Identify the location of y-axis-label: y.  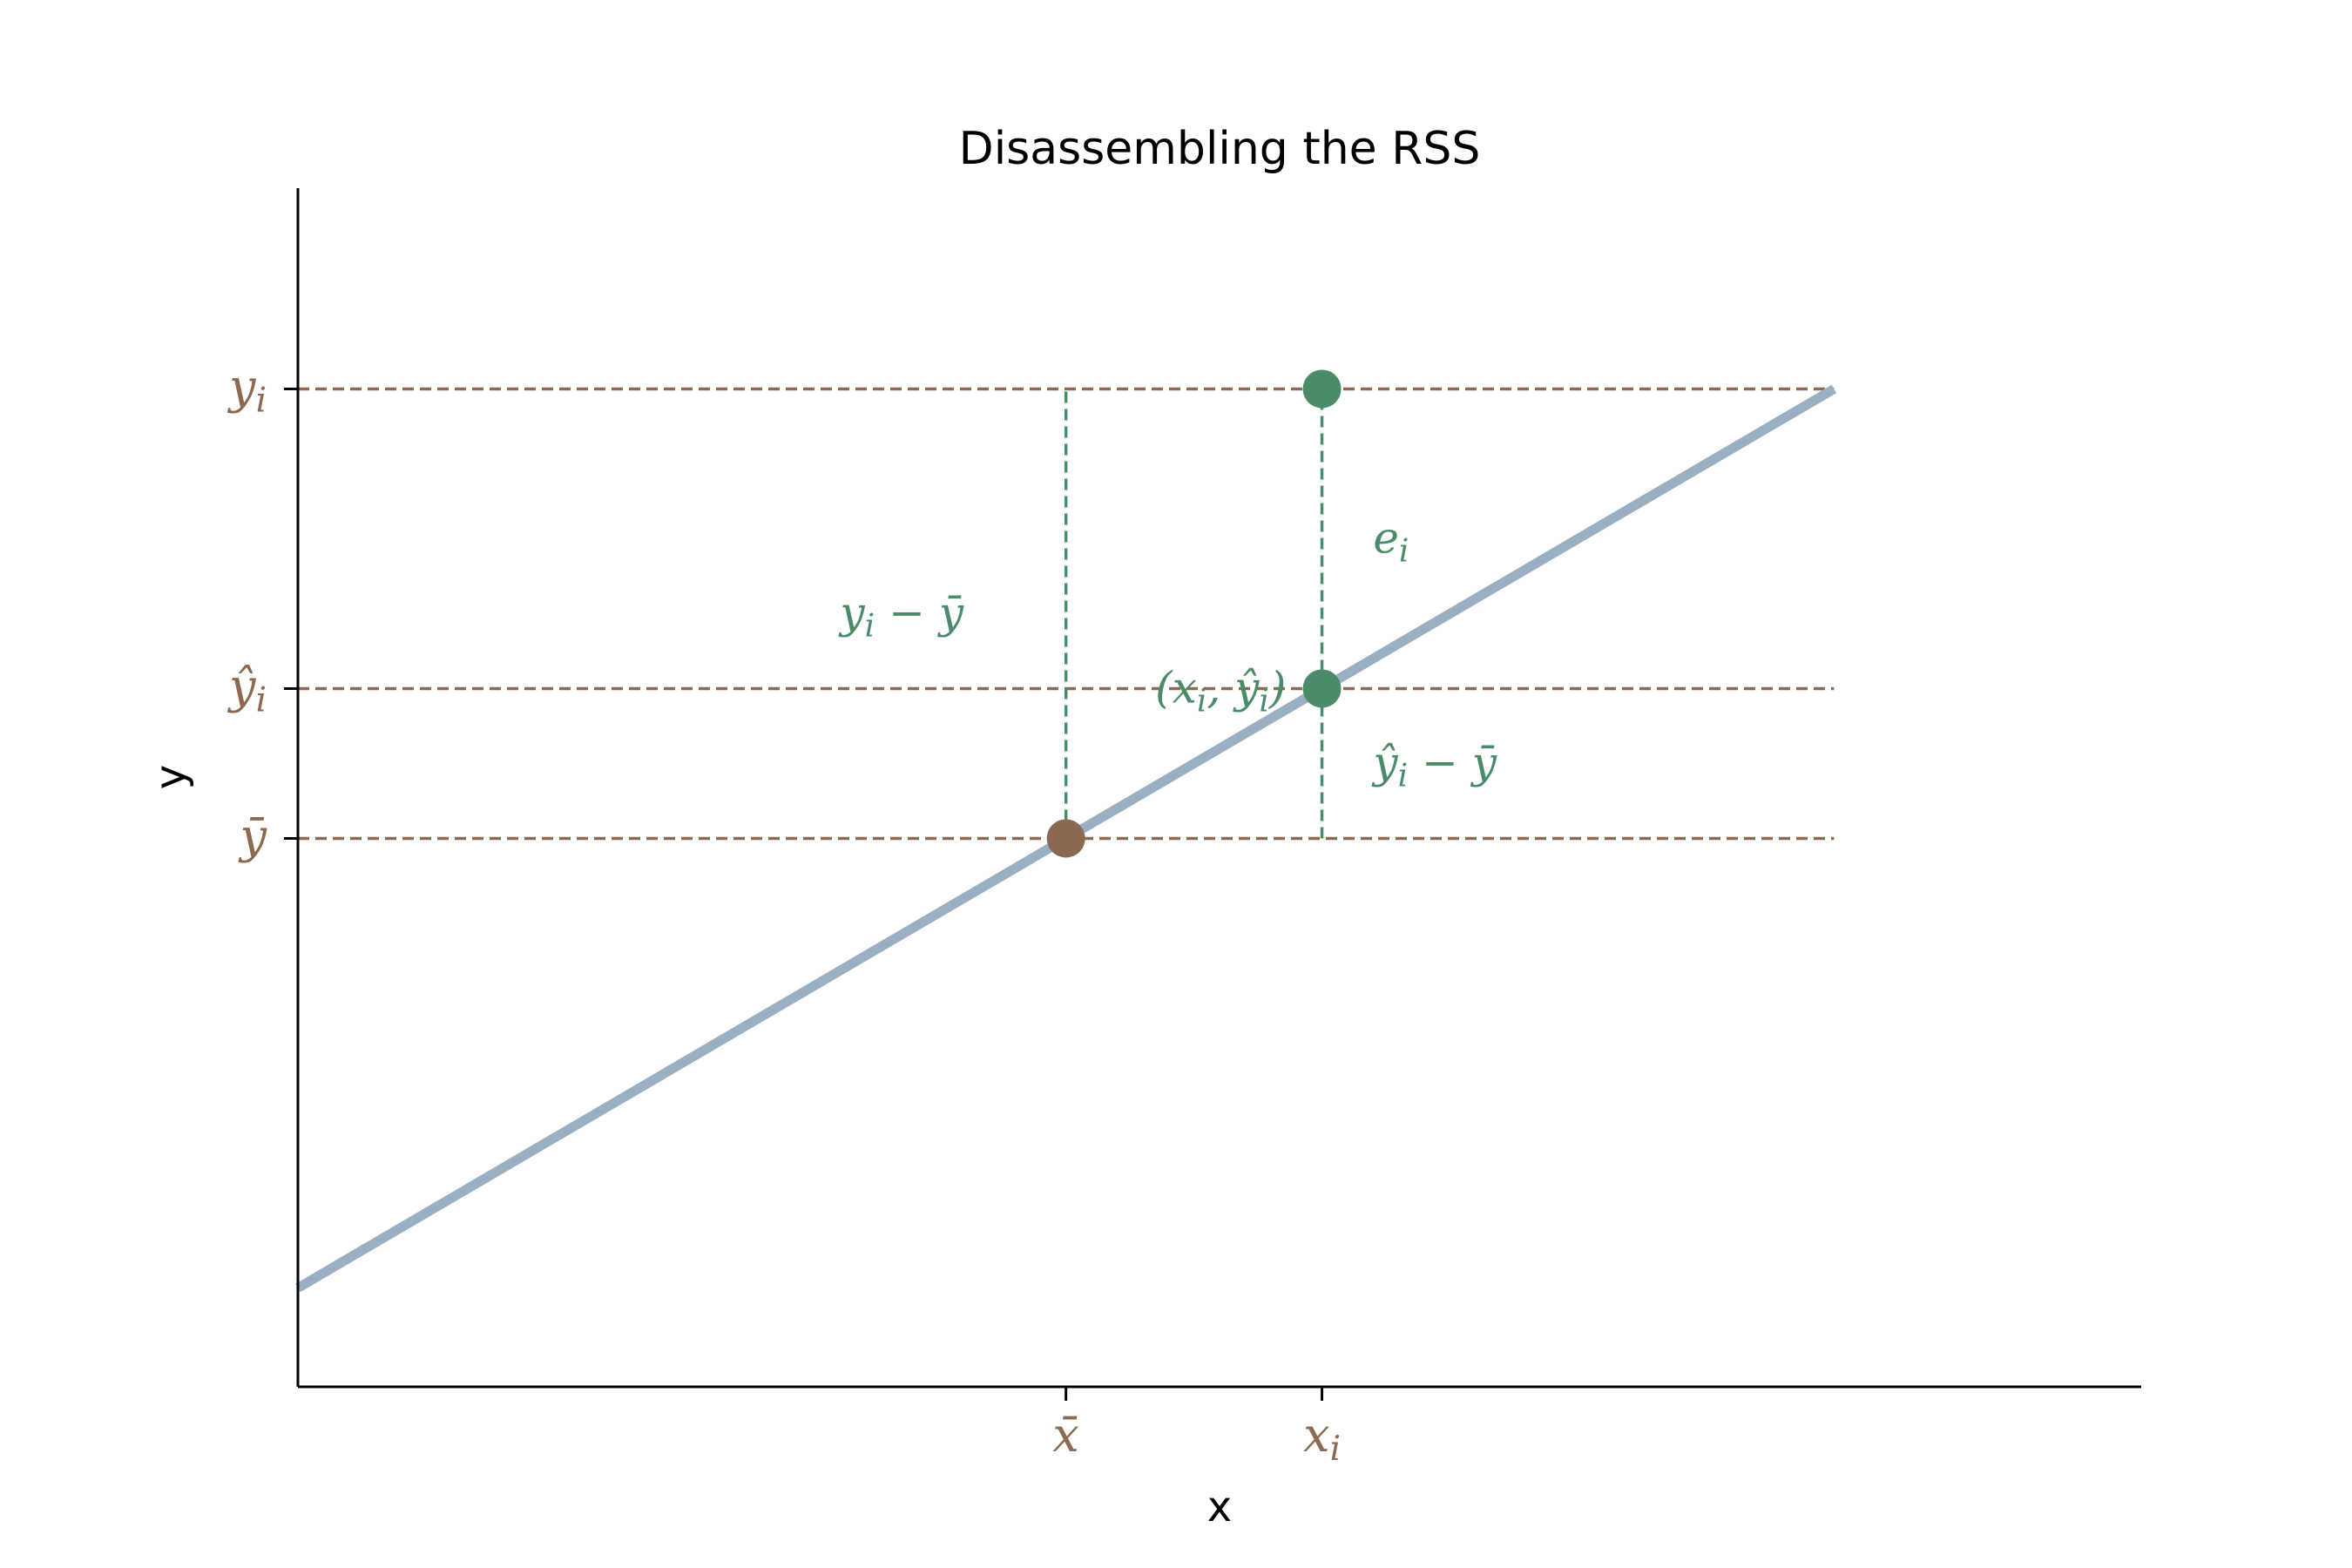
(170, 777).